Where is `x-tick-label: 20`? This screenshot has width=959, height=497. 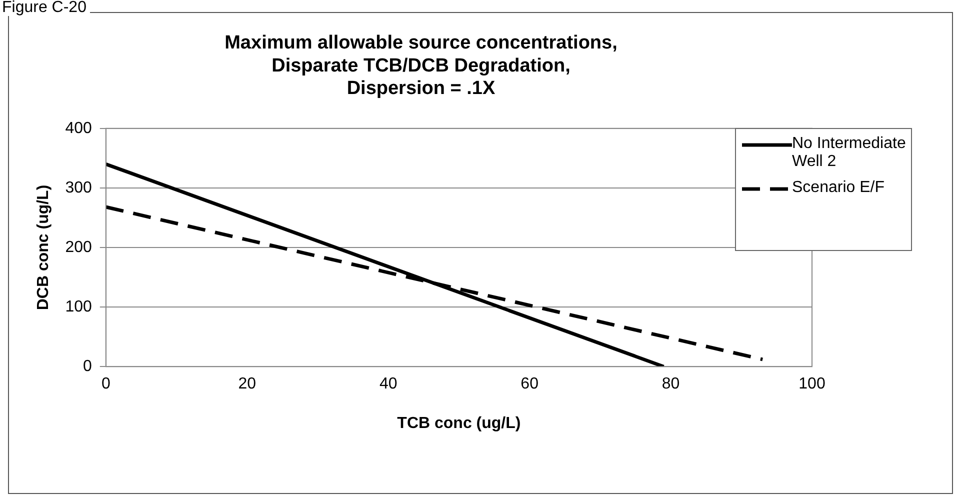 x-tick-label: 20 is located at coordinates (247, 384).